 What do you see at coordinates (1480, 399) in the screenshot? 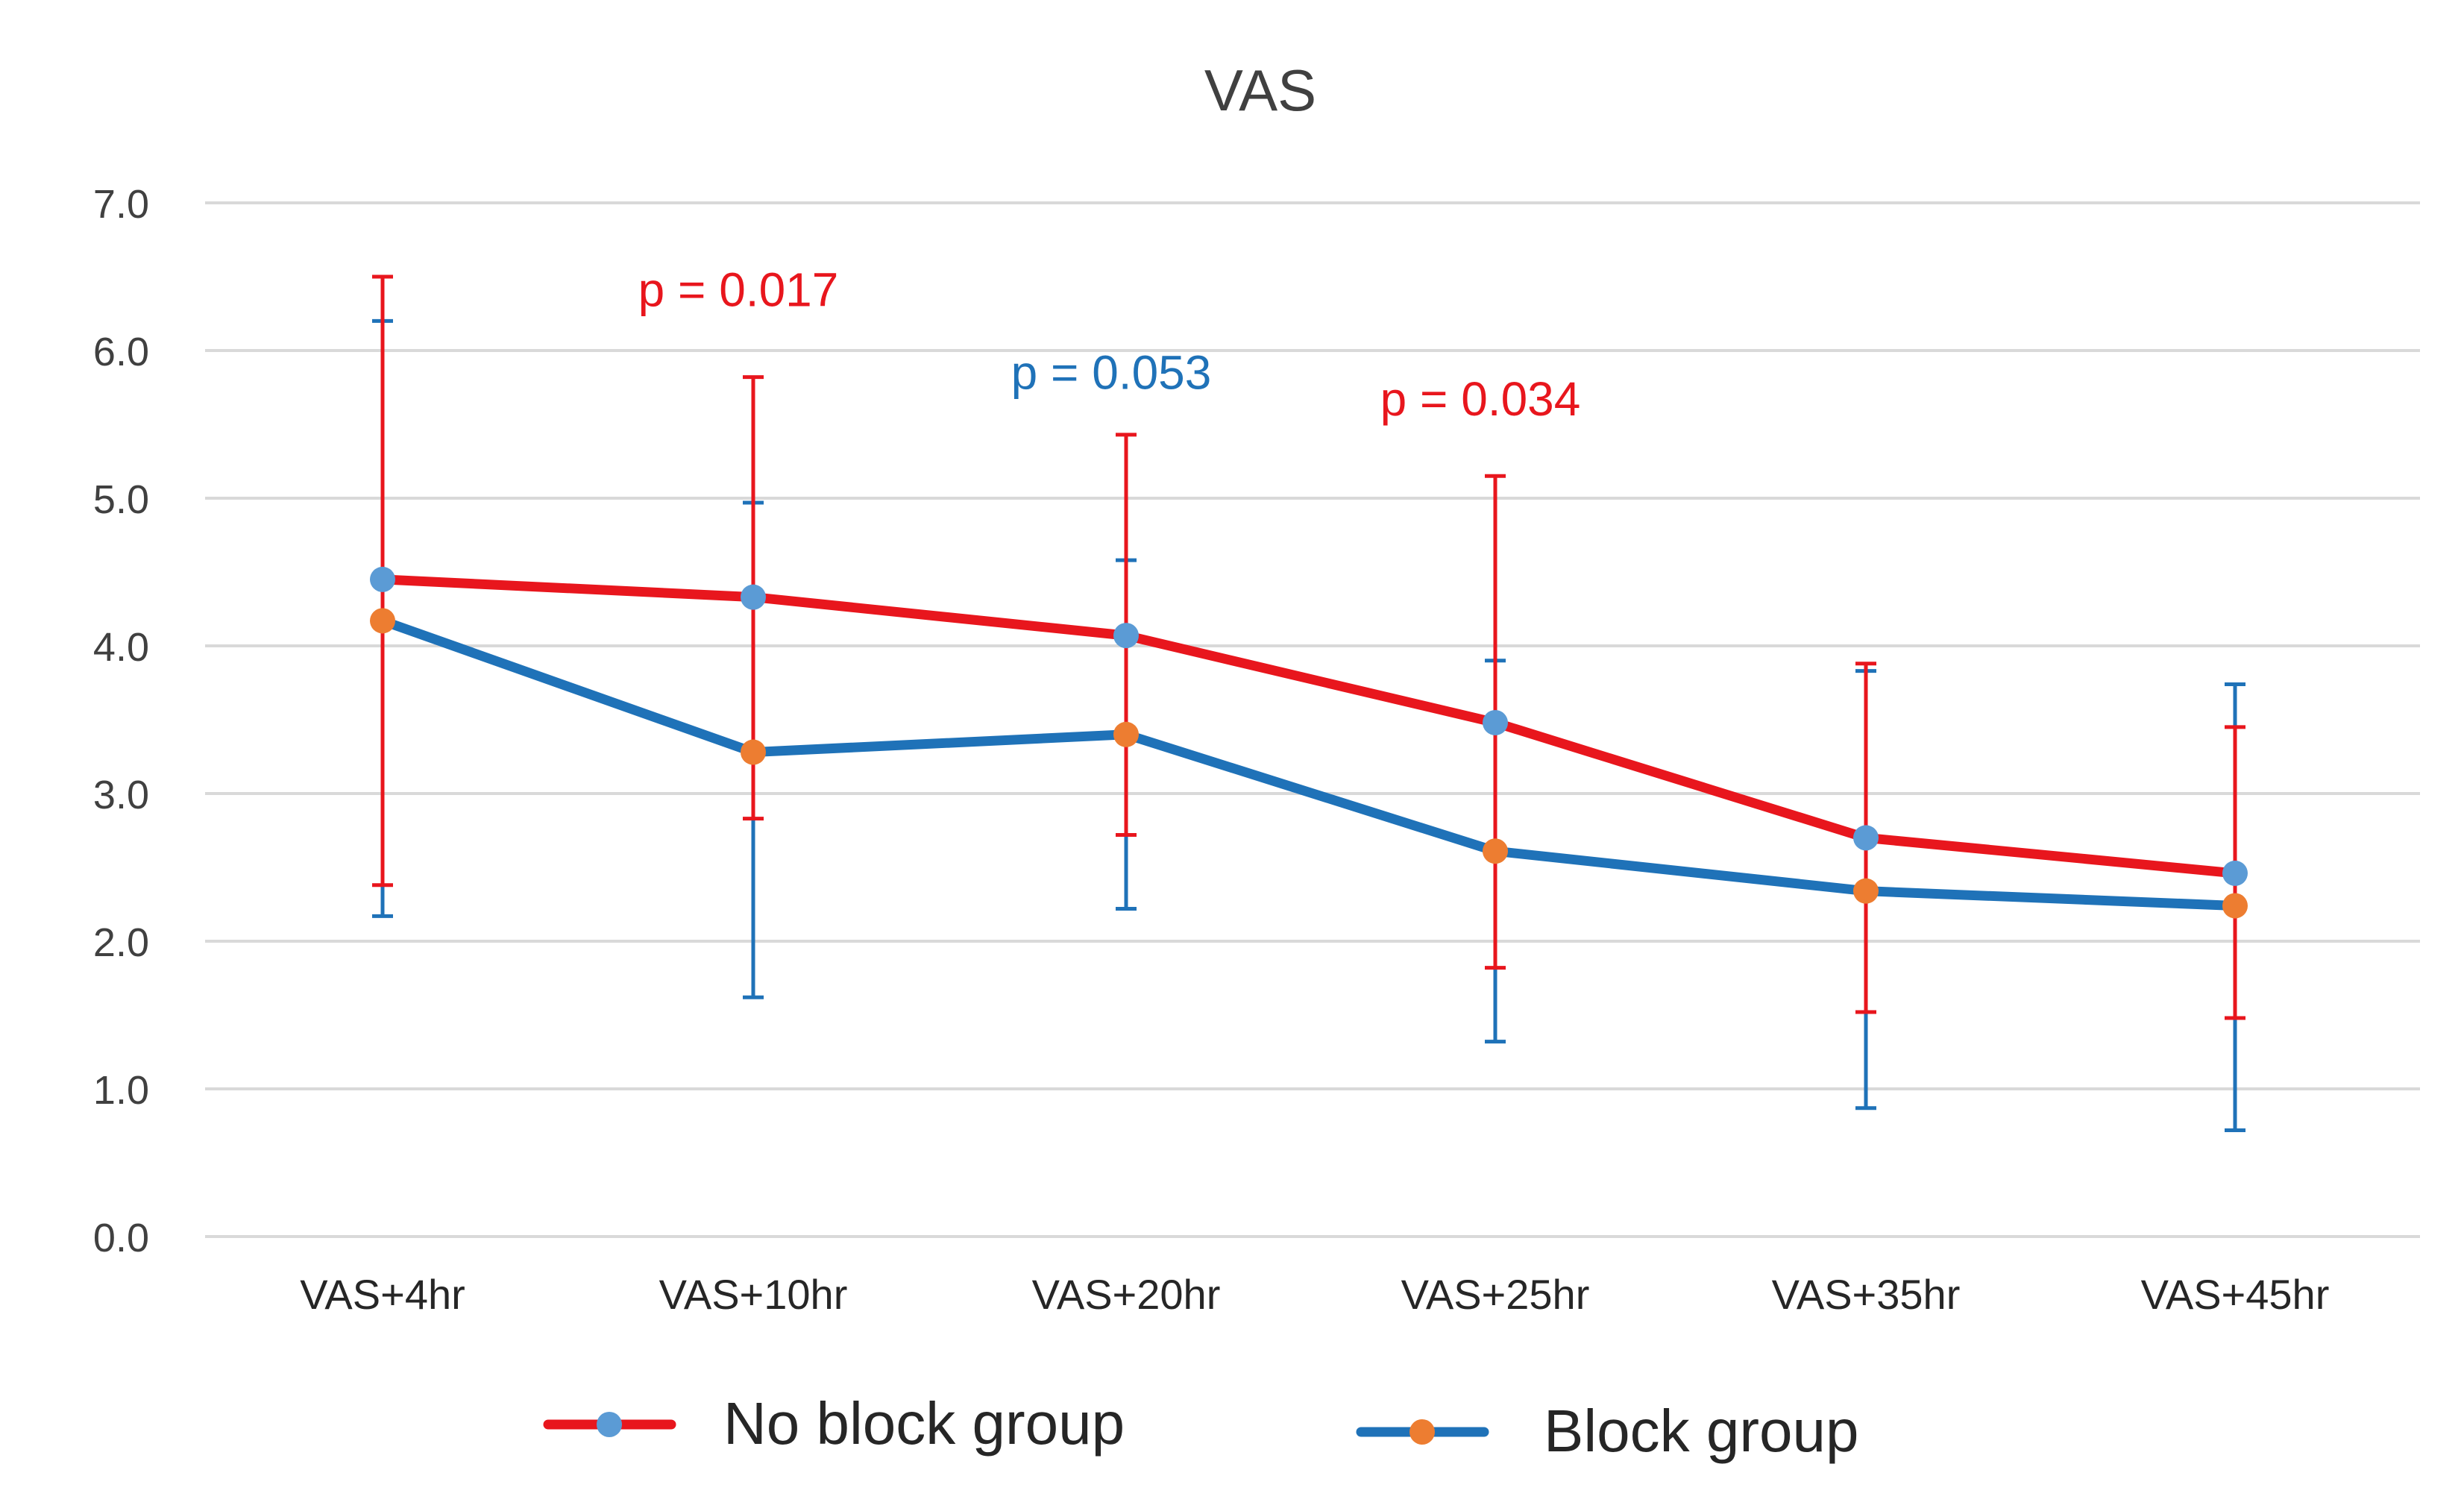
I see `p-value-annotation: p = 0.034` at bounding box center [1480, 399].